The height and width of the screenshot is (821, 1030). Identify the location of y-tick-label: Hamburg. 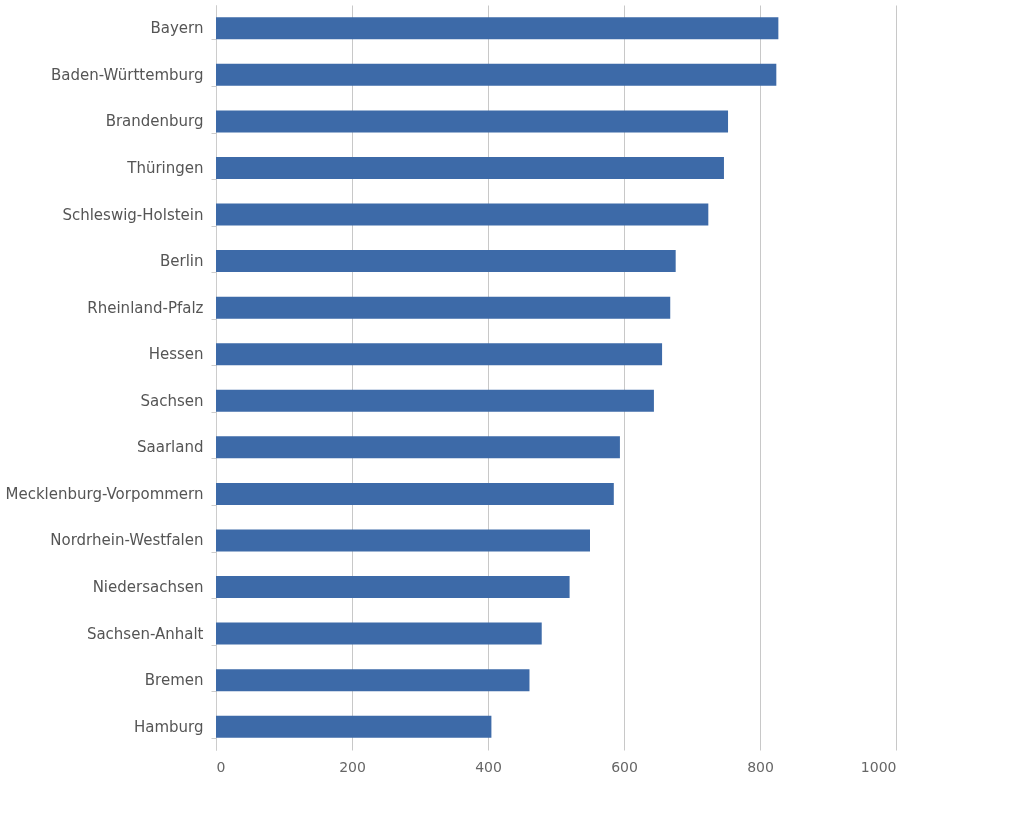
(168, 726).